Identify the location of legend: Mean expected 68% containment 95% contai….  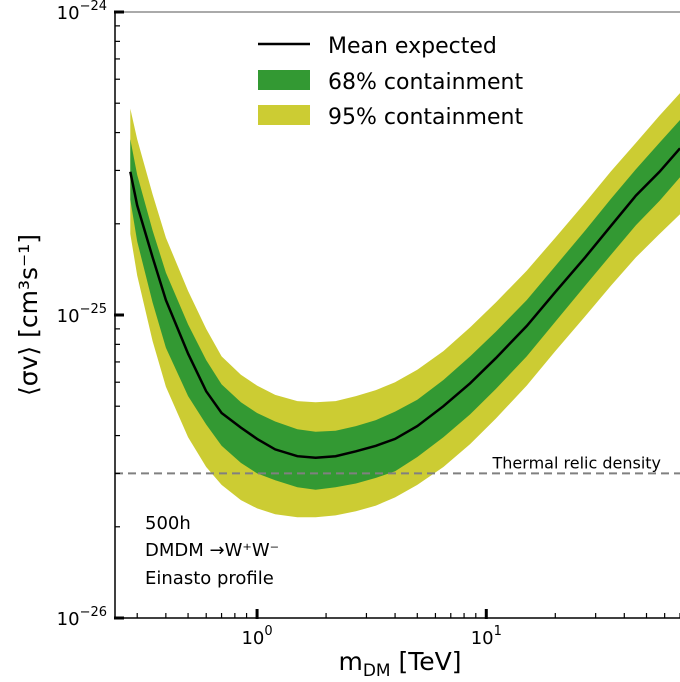
(390, 82).